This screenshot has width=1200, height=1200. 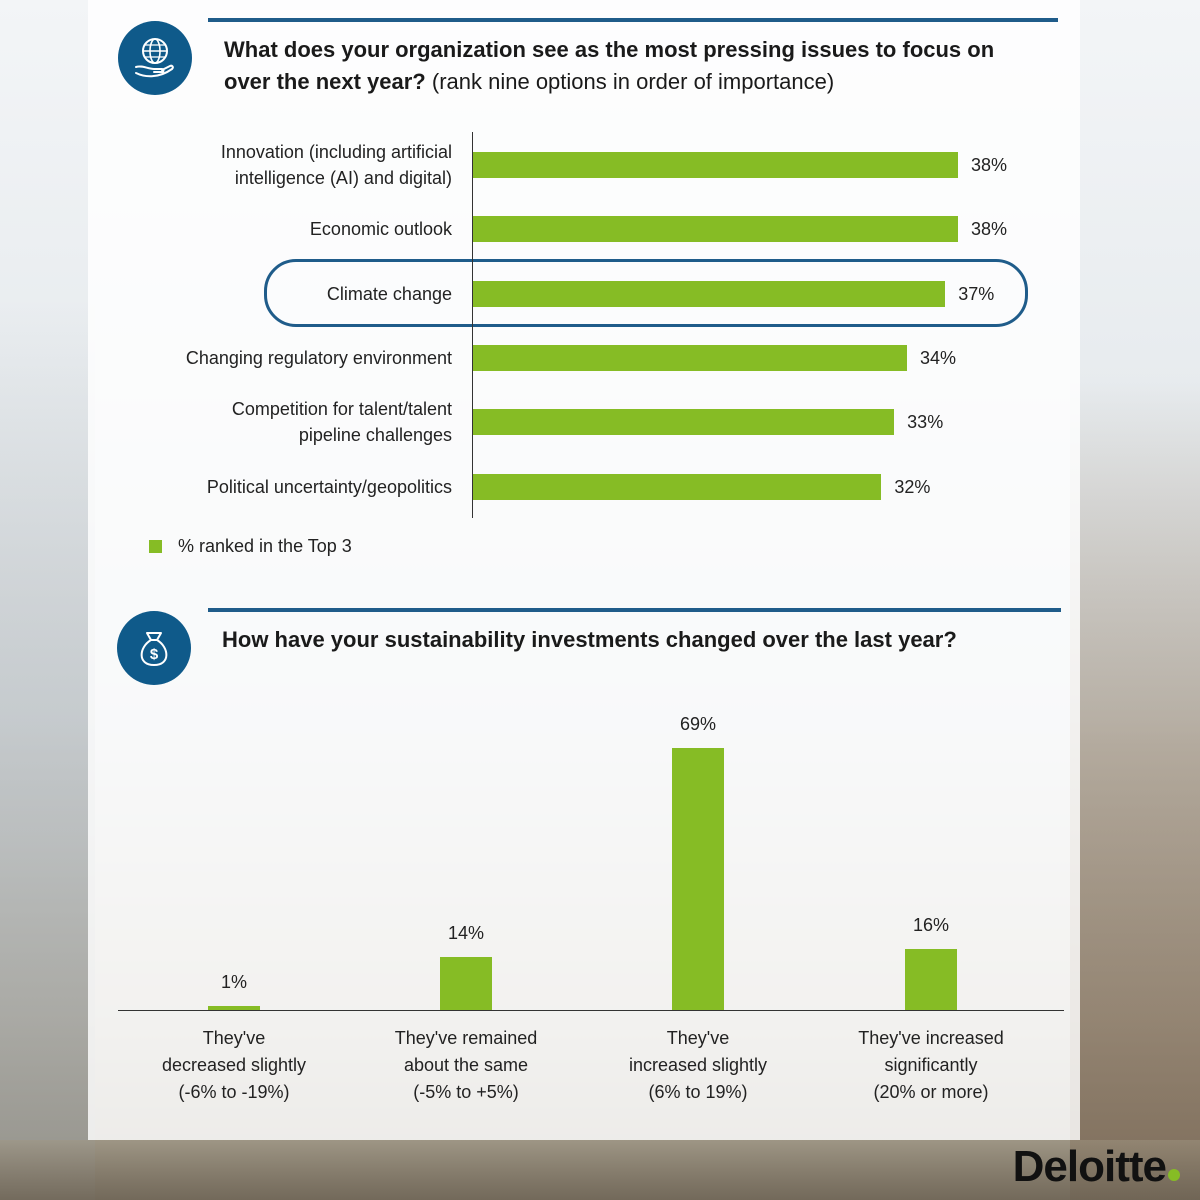 What do you see at coordinates (931, 1092) in the screenshot?
I see `vbar-category-line: (20% or more)` at bounding box center [931, 1092].